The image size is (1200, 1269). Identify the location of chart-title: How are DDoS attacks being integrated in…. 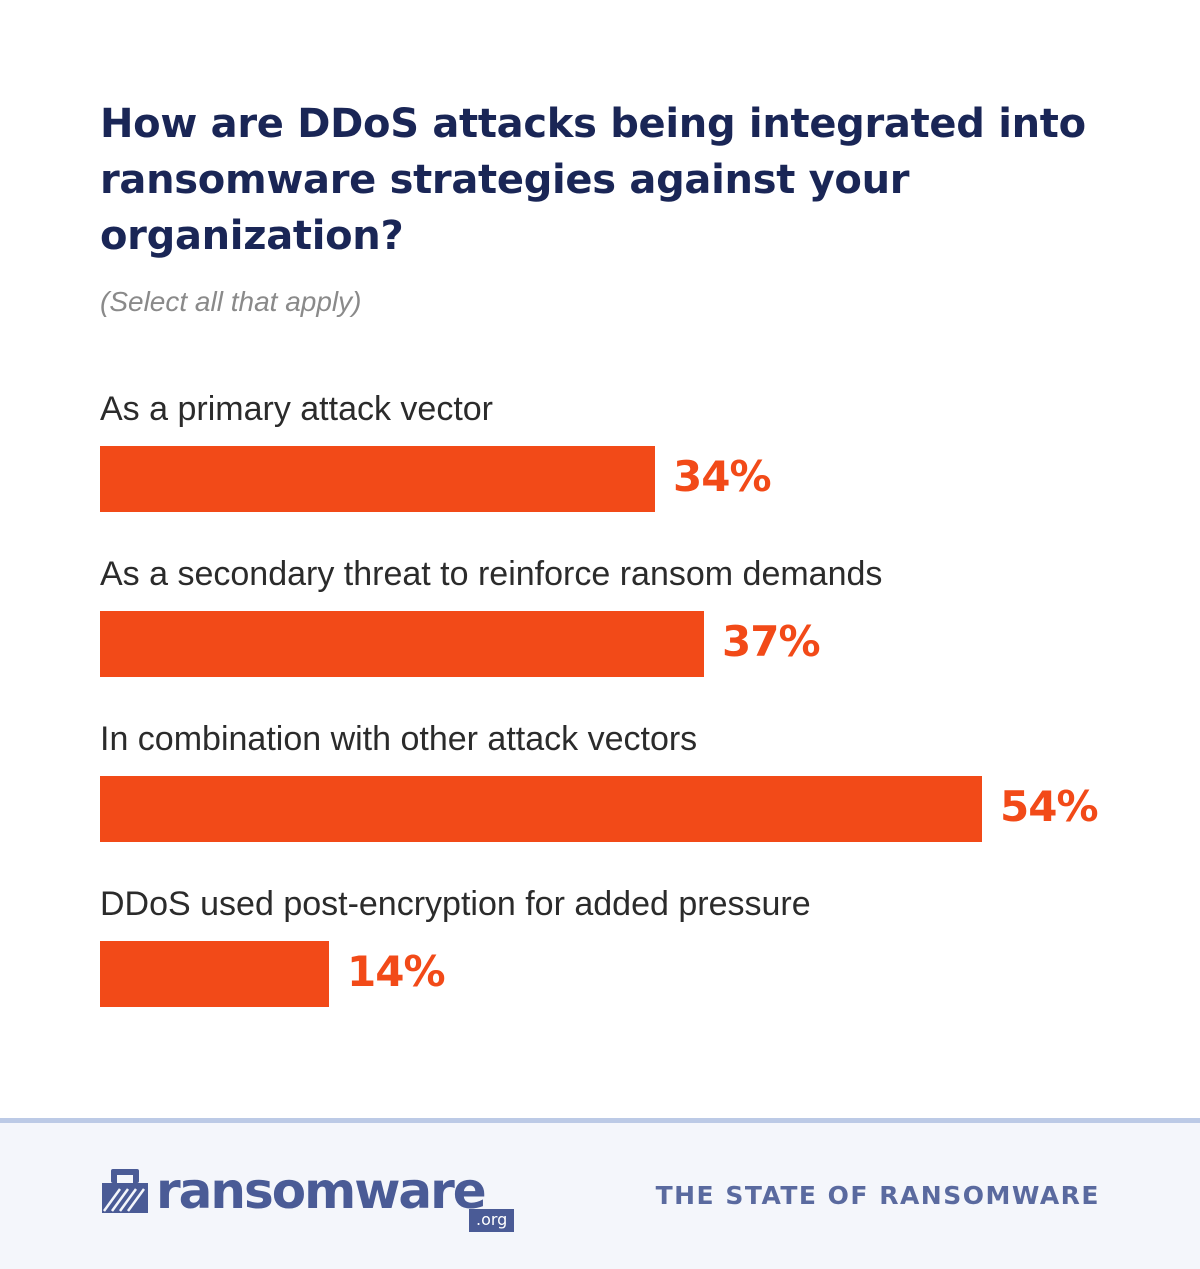
(593, 180).